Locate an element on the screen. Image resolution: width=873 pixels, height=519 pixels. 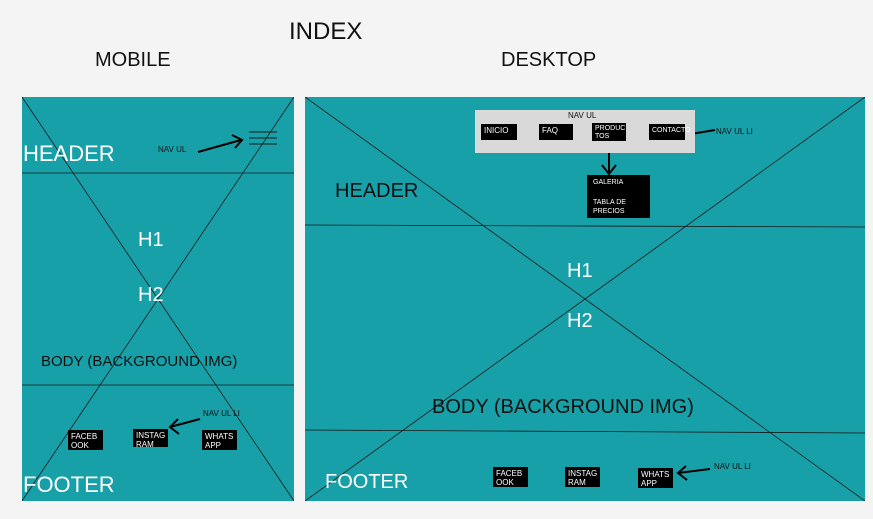
desktop-body-label: BODY (BACKGROUND IMG) is located at coordinates (563, 407).